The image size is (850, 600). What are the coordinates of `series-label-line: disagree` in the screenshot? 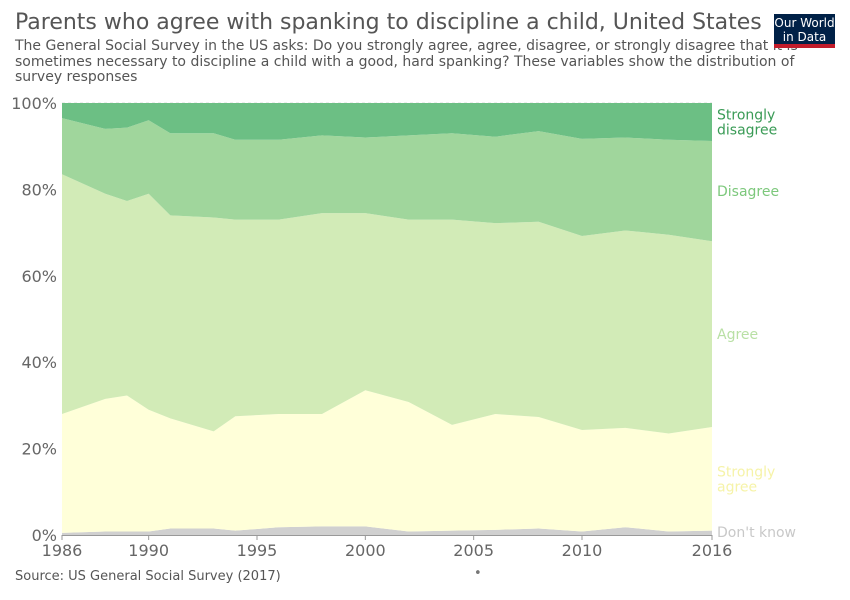 It's located at (747, 131).